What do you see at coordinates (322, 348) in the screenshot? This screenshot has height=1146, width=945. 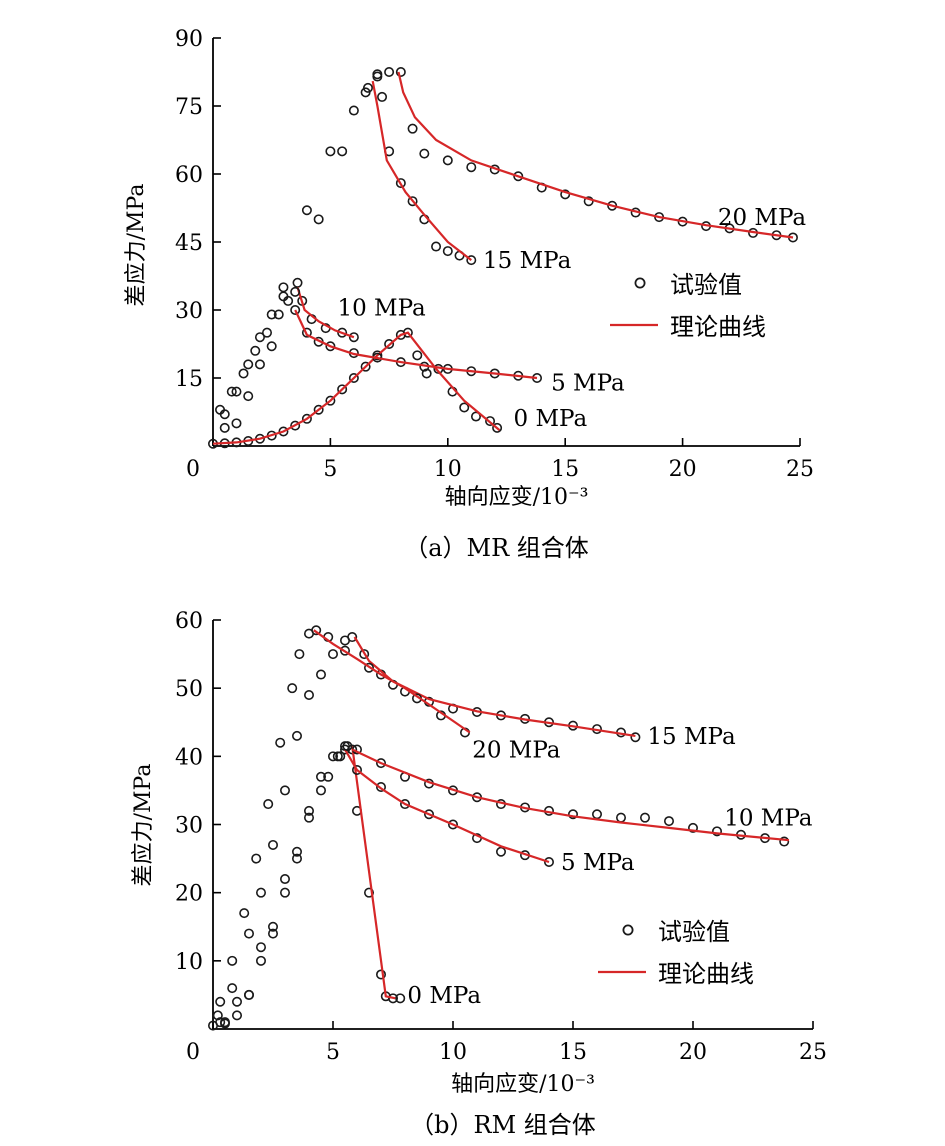 I see `series-10-mpa: 10 MPa` at bounding box center [322, 348].